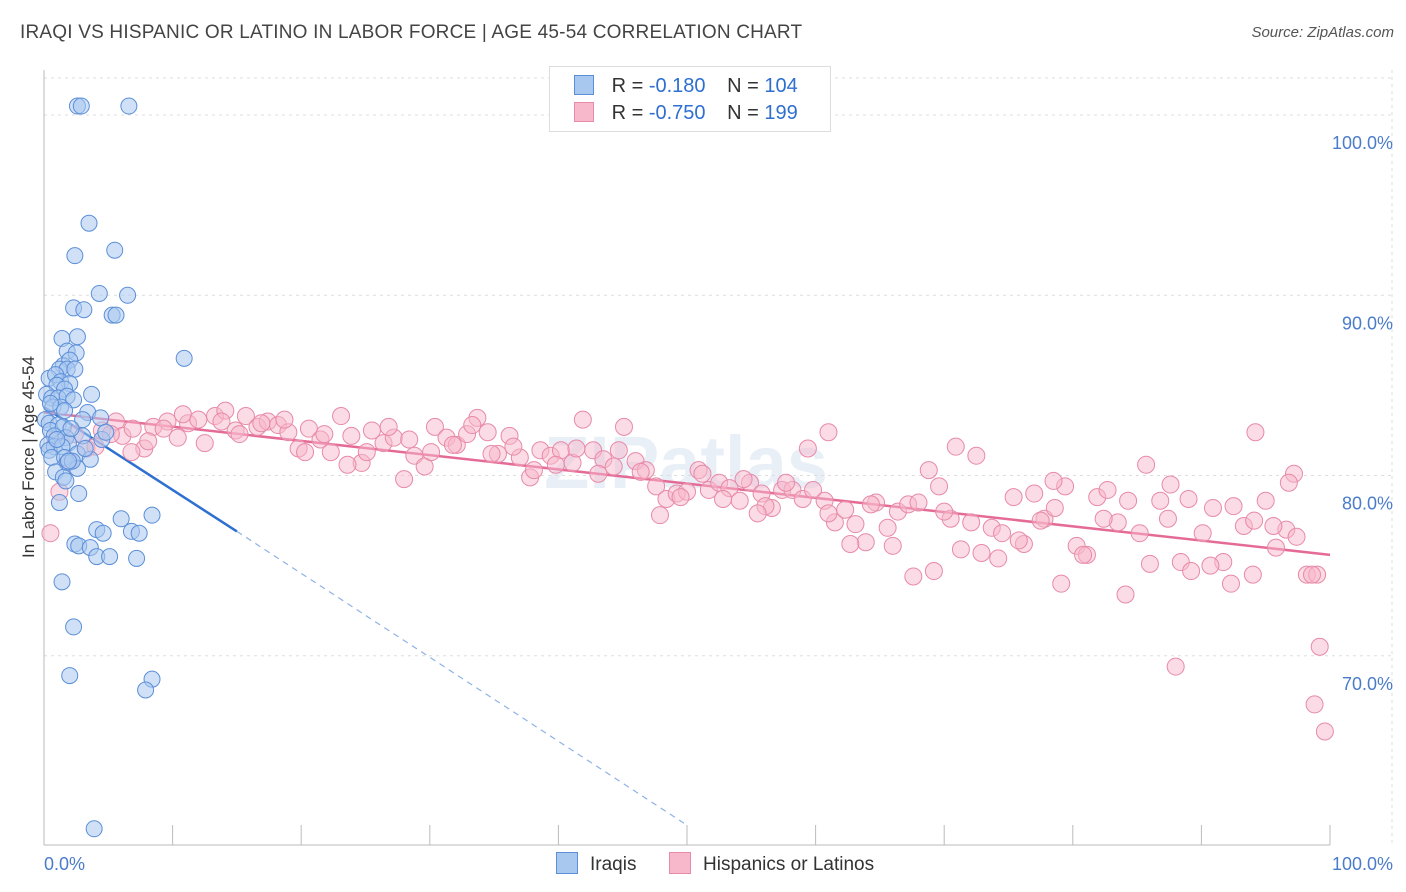  What do you see at coordinates (771, 864) in the screenshot?
I see `bottom-legend-hispanics: Hispanics or Latinos` at bounding box center [771, 864].